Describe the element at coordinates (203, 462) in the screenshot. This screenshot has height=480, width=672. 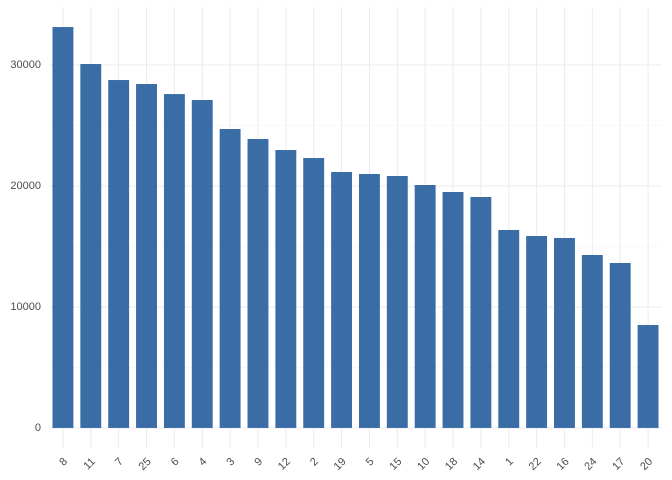
I see `x-tick-label: 4` at that location.